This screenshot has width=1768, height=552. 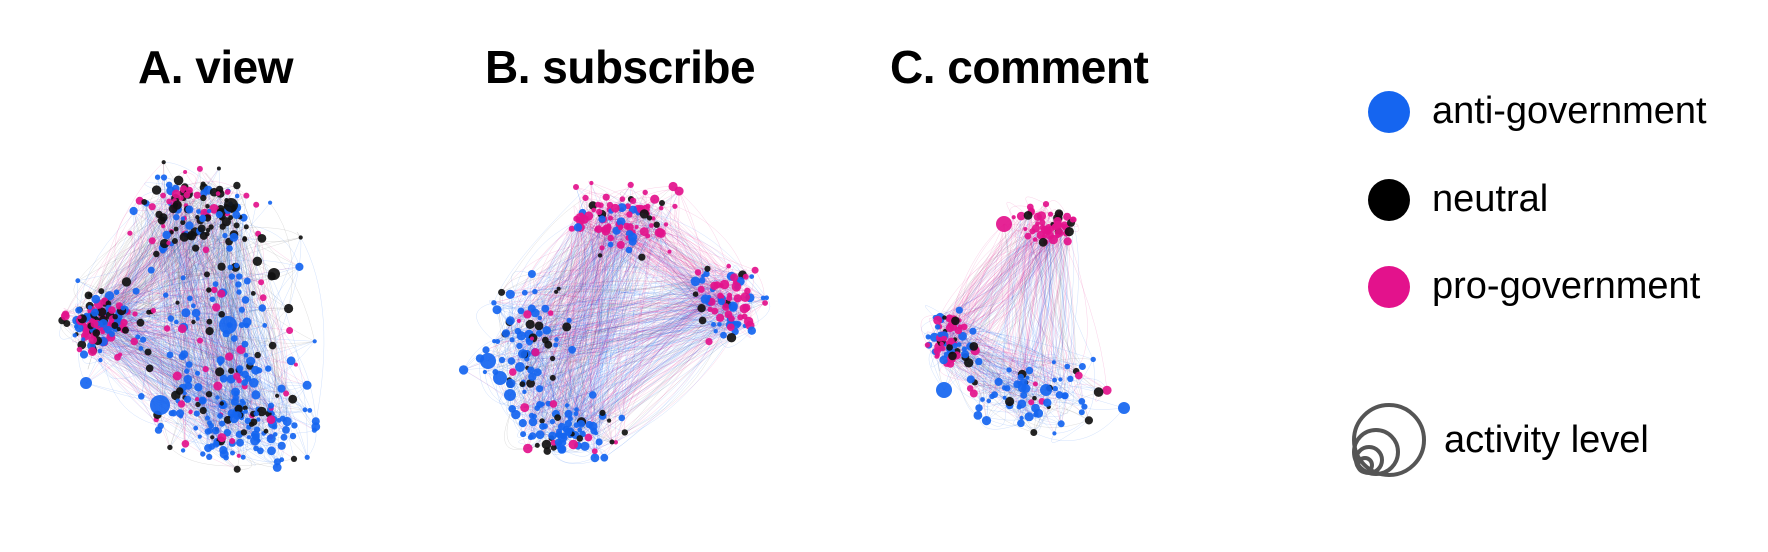 I want to click on network-view, so click(x=191, y=316).